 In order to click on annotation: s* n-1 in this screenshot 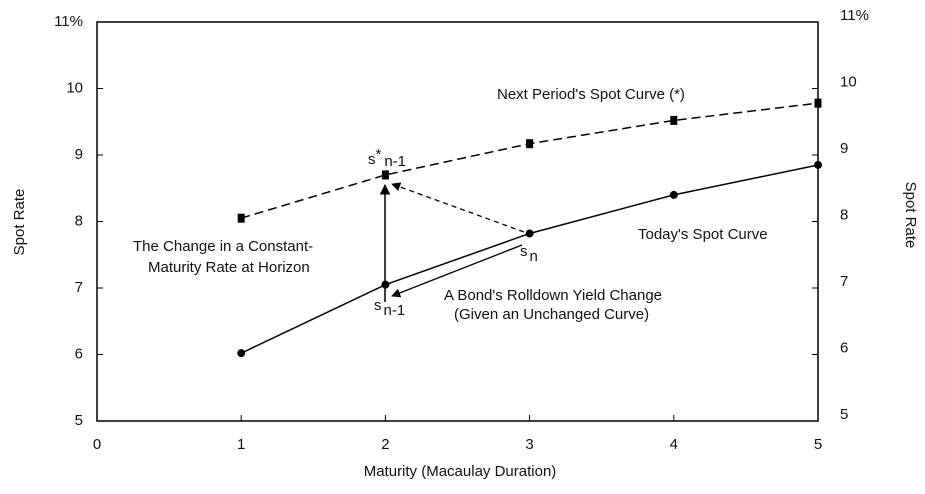, I will do `click(387, 158)`.